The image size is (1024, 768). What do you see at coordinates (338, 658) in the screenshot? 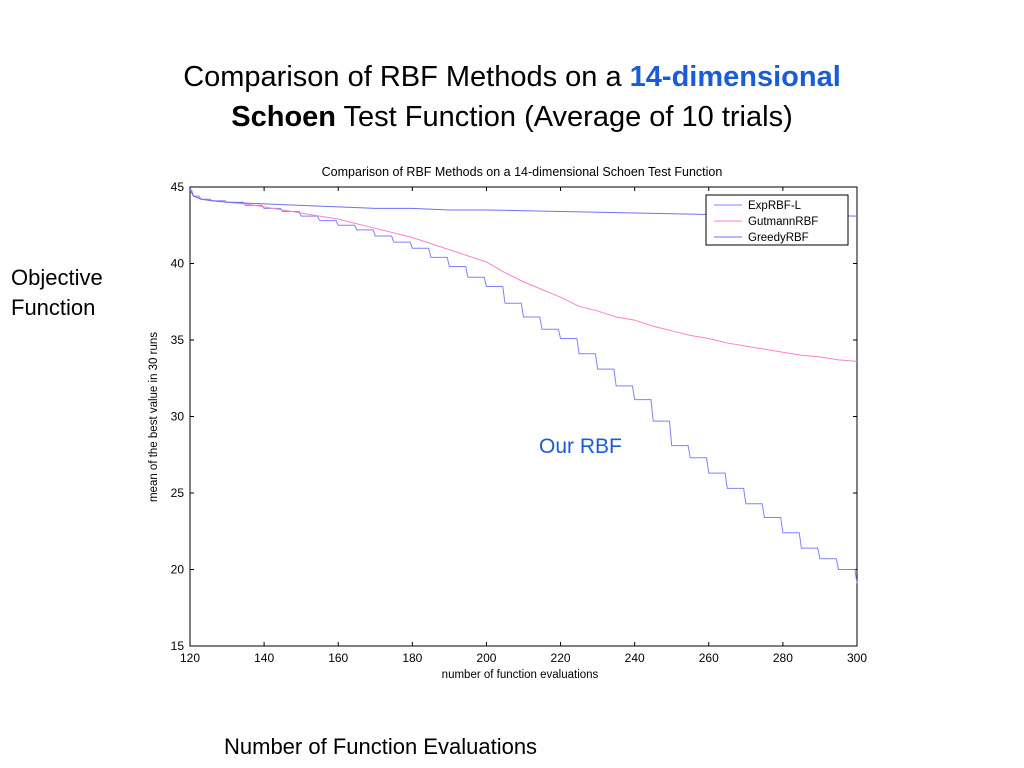
I see `x-tick-label: 160` at bounding box center [338, 658].